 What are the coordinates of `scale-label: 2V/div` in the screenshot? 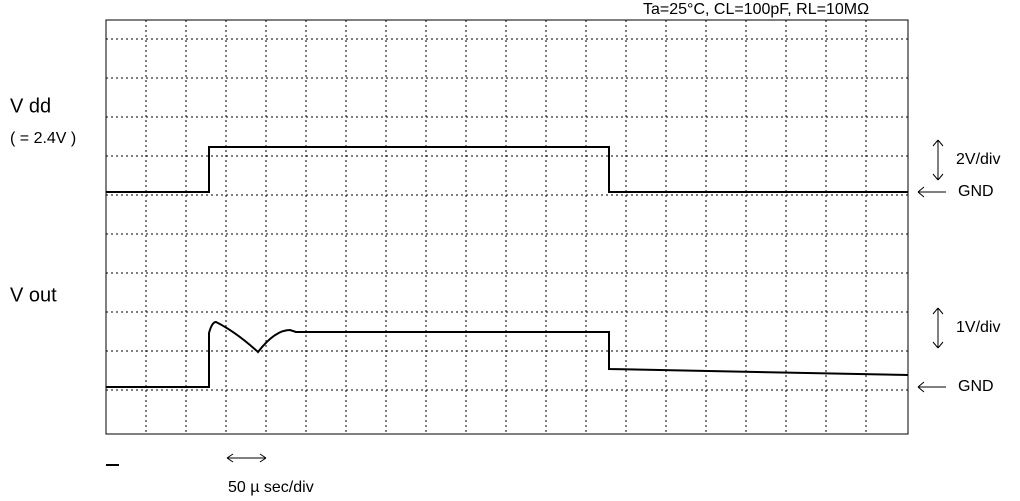 It's located at (978, 159).